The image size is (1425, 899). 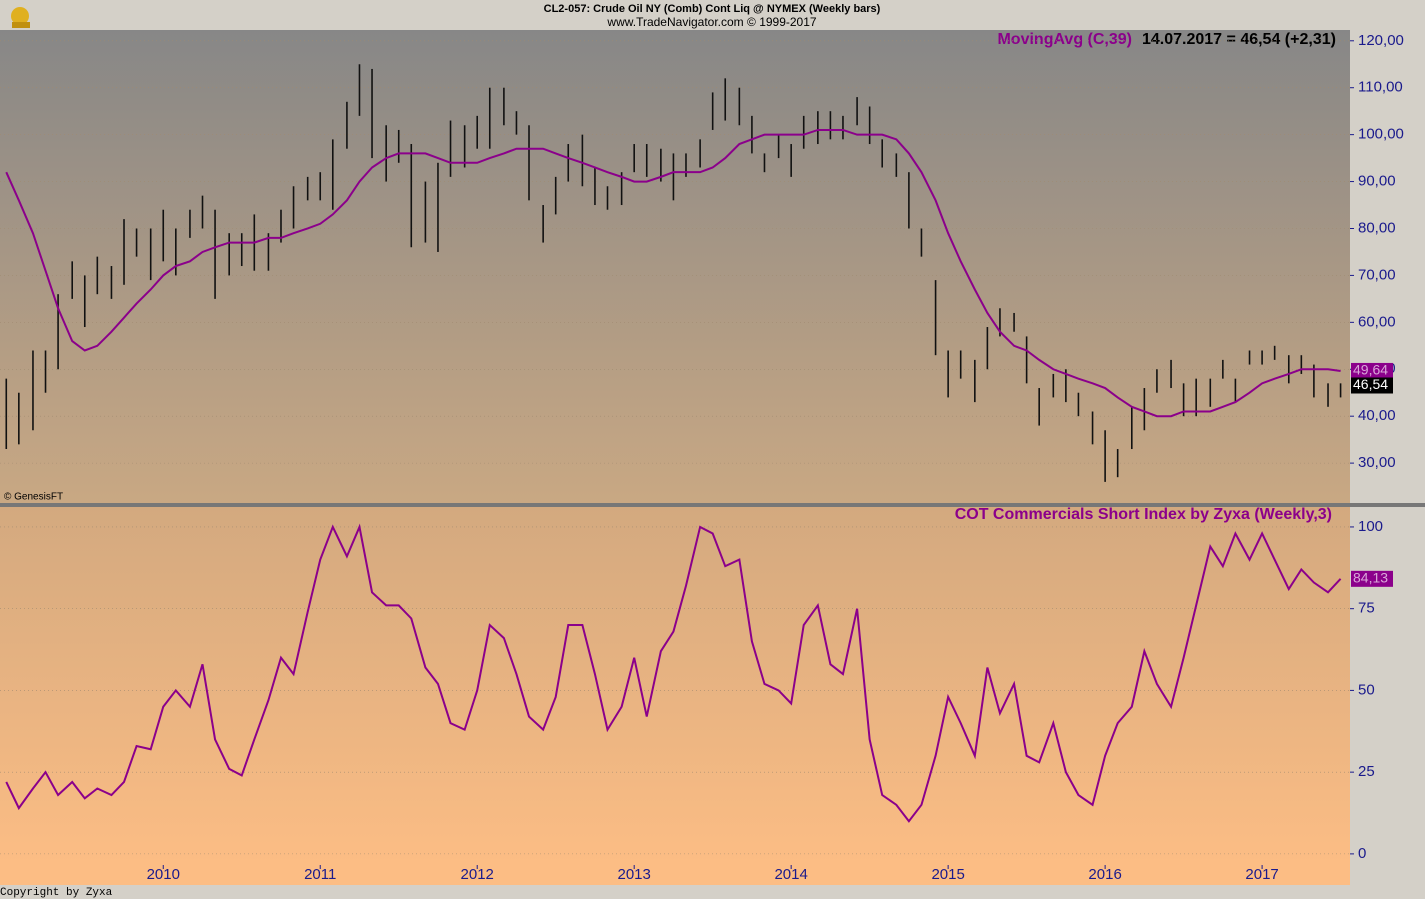 What do you see at coordinates (711, 22) in the screenshot?
I see `chart-subtitle: www.TradeNavigator.com © 1999-2017` at bounding box center [711, 22].